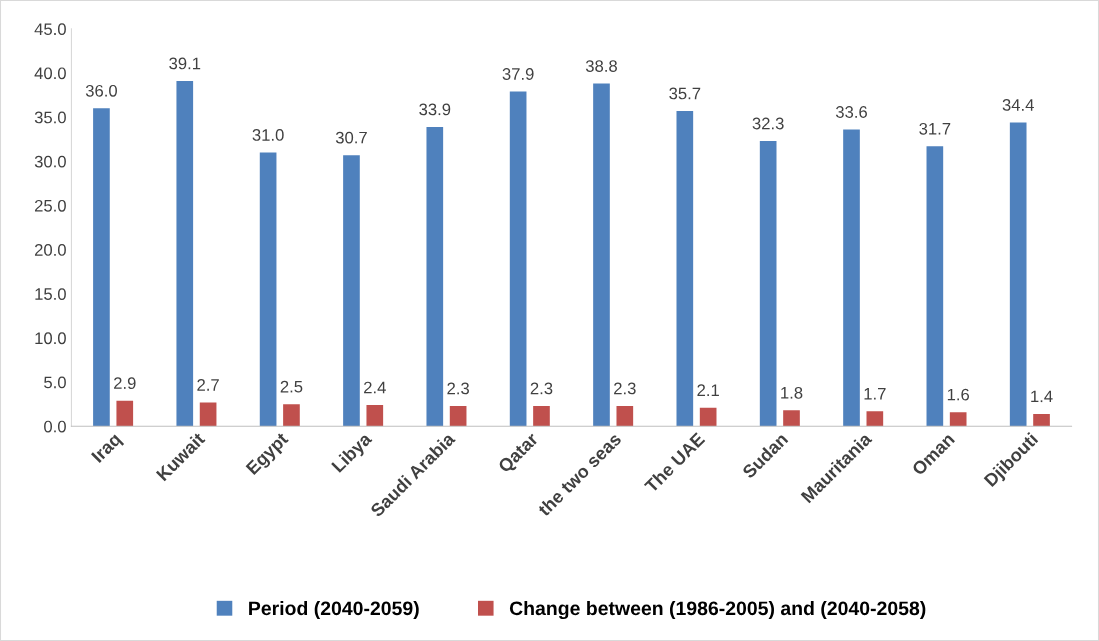 This screenshot has height=641, width=1099. I want to click on y-tick-label: 35.0, so click(50, 117).